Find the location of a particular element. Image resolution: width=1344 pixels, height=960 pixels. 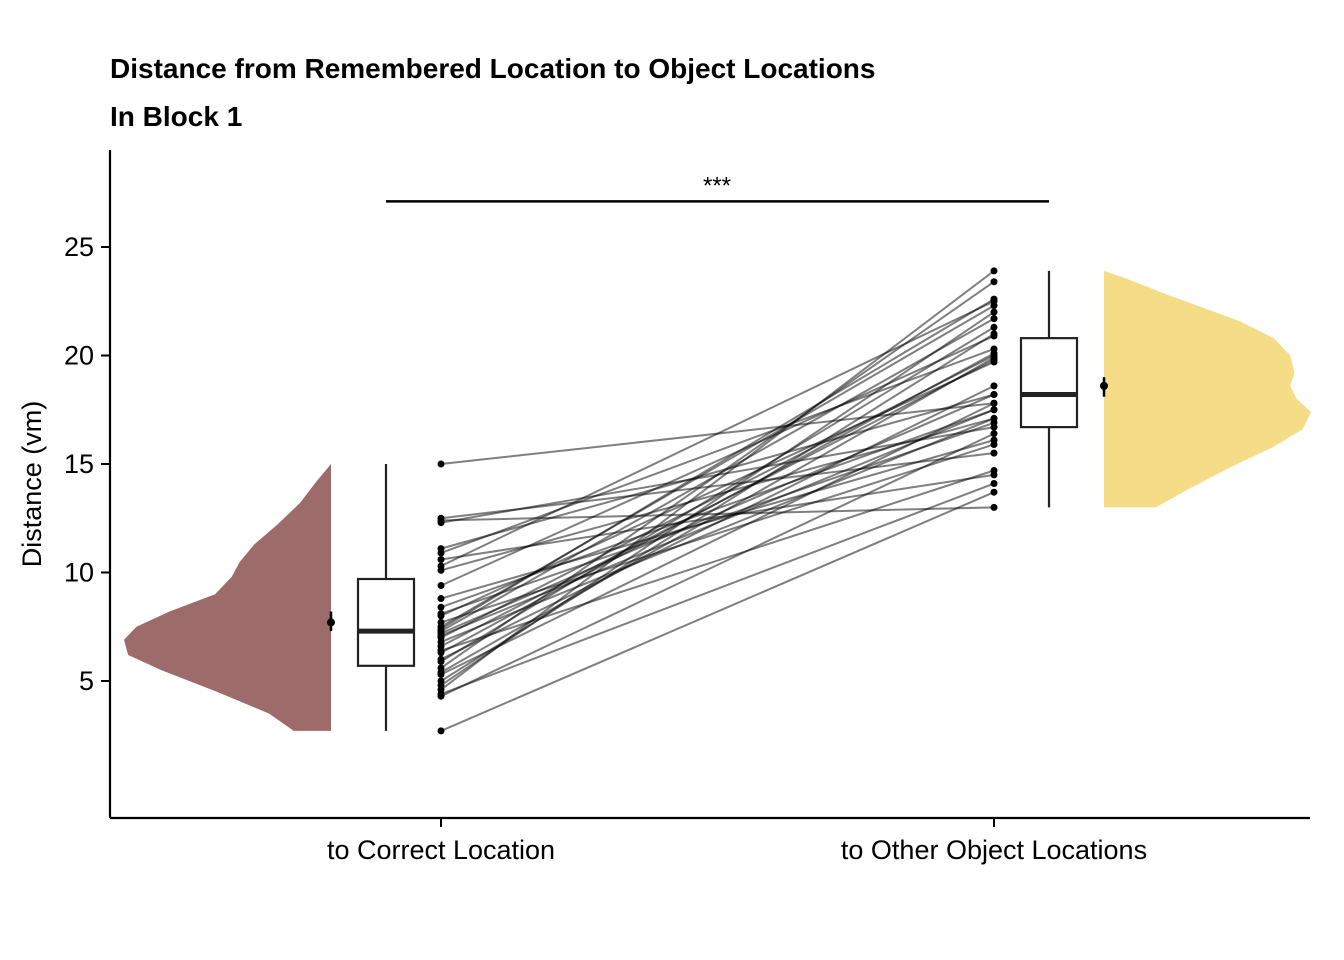

x-tick-label: to Correct Location is located at coordinates (441, 850).